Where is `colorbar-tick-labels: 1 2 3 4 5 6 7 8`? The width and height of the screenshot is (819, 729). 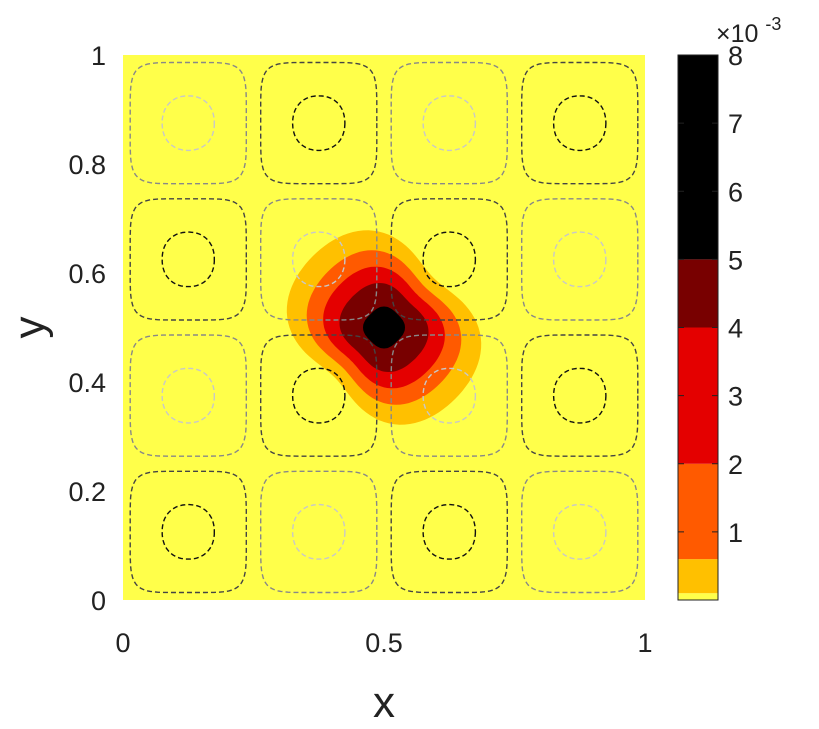
colorbar-tick-labels: 1 2 3 4 5 6 7 8 is located at coordinates (710, 294).